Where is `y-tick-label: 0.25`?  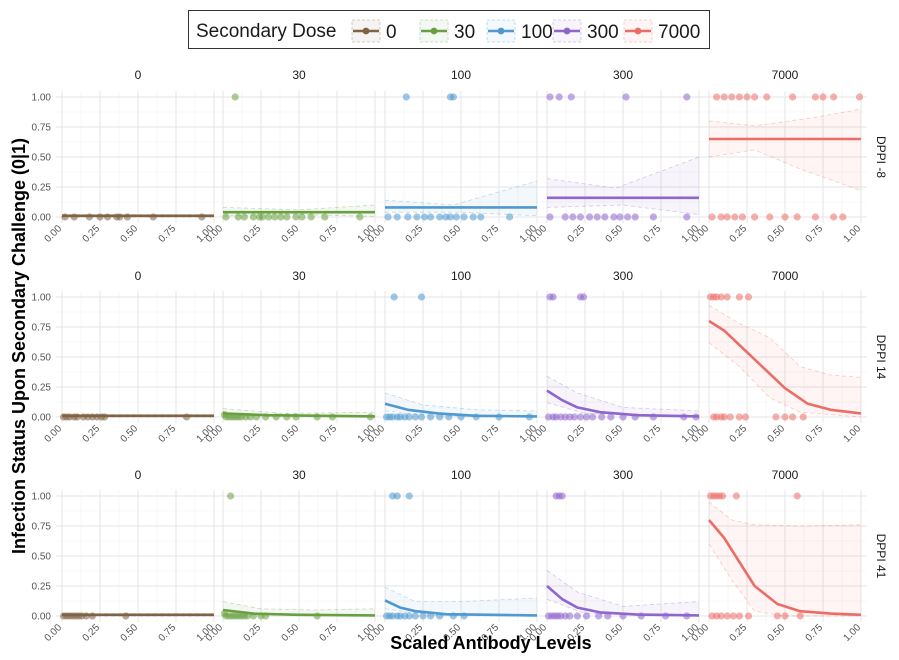 y-tick-label: 0.25 is located at coordinates (42, 587).